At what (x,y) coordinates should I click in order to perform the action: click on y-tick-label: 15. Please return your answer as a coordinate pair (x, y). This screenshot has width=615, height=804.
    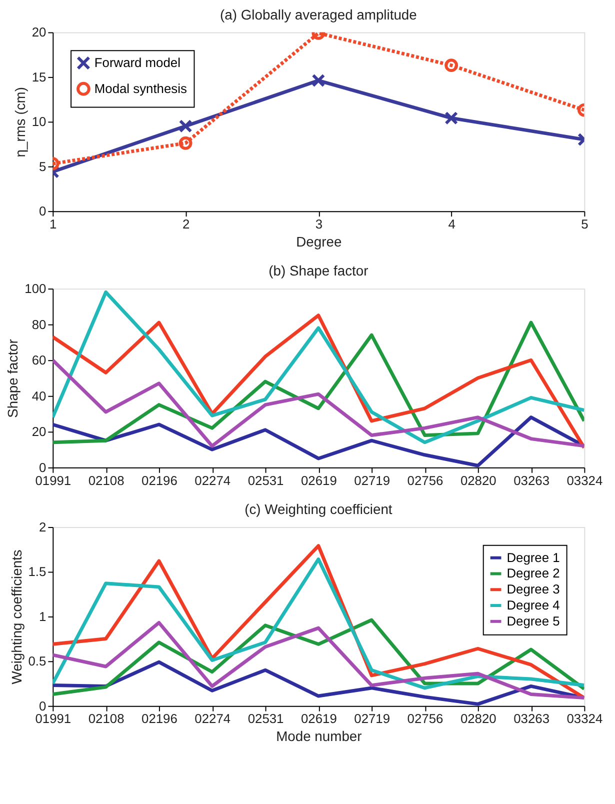
    Looking at the image, I should click on (39, 76).